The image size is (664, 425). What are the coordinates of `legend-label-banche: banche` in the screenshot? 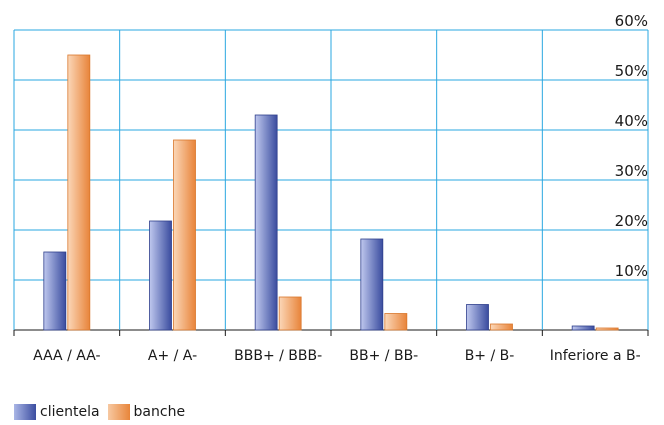 It's located at (159, 412).